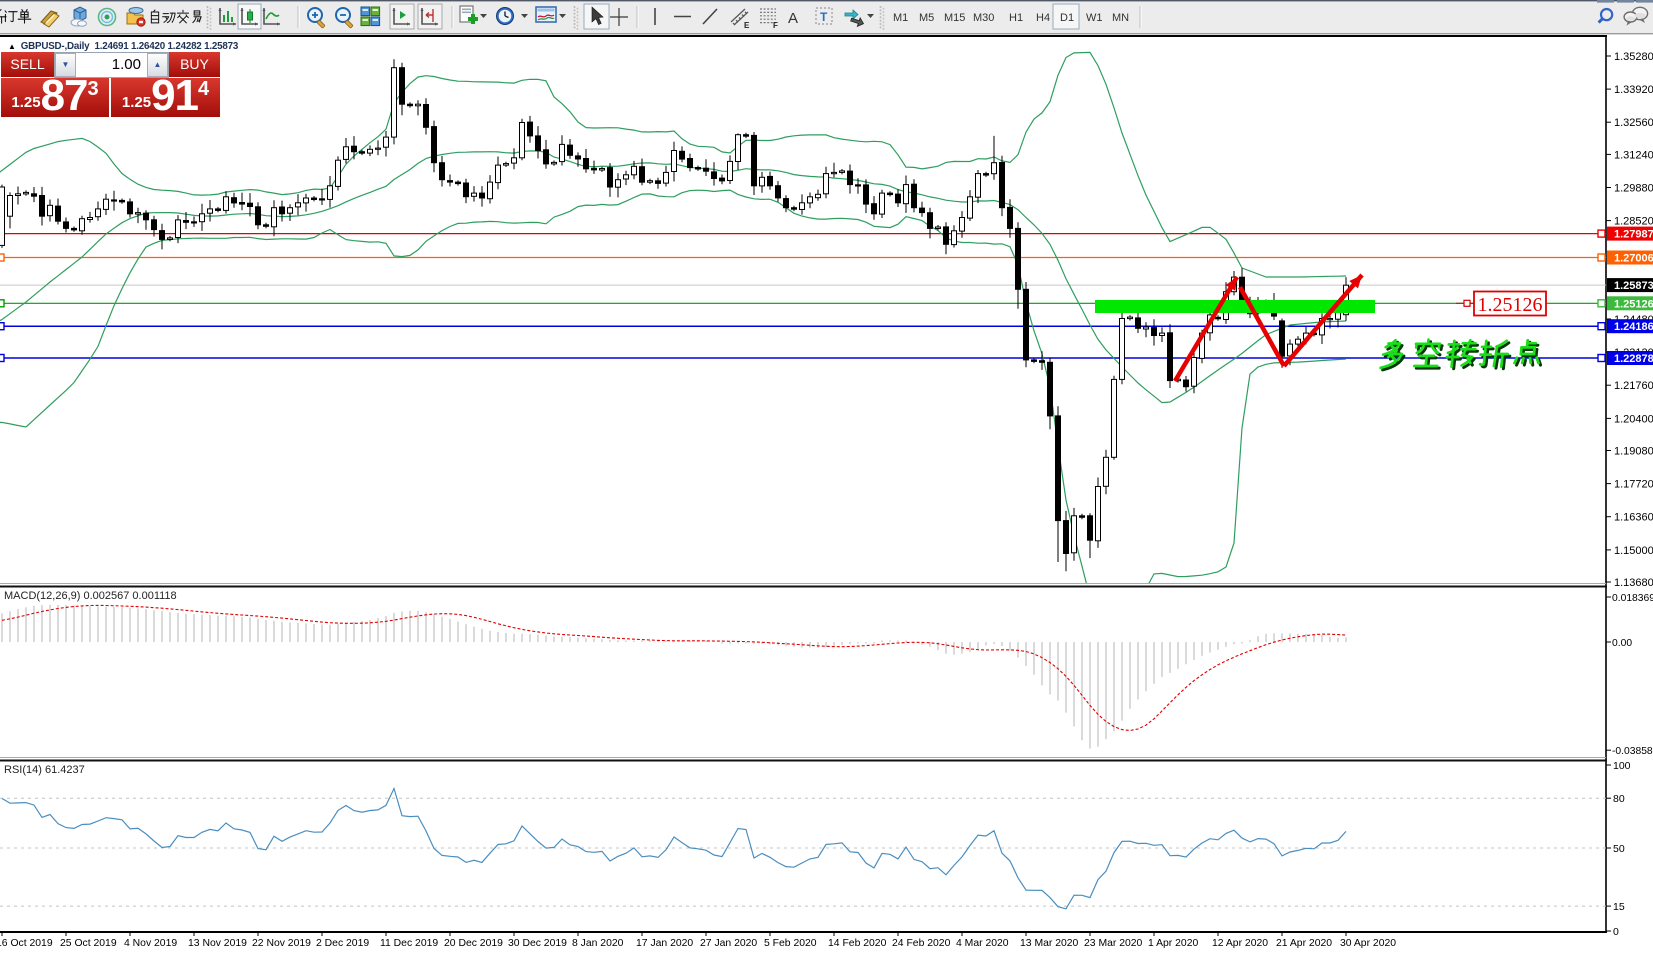 This screenshot has width=1653, height=956. Describe the element at coordinates (1049, 943) in the screenshot. I see `svg-text: 13 Mar 2020` at that location.